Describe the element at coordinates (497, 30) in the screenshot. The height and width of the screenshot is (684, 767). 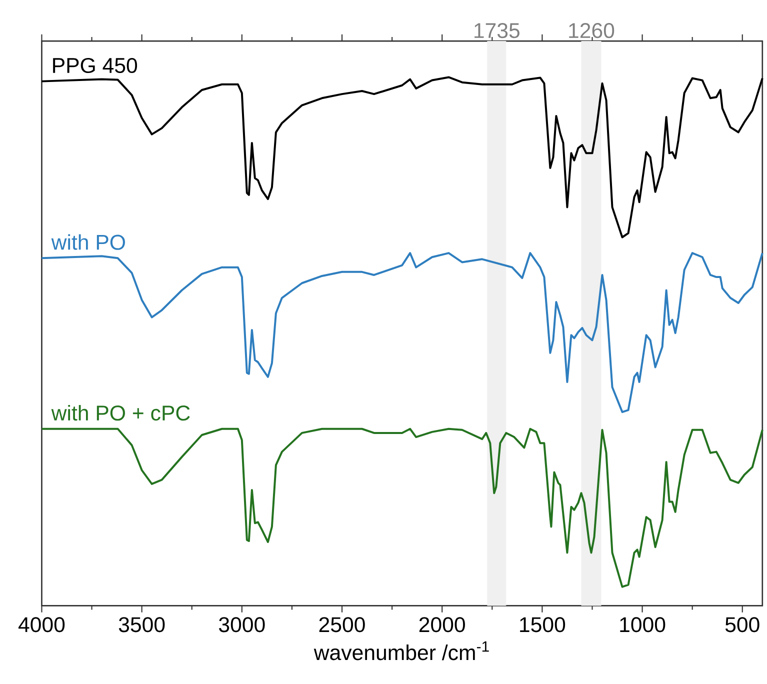
I see `band-label: 1735` at that location.